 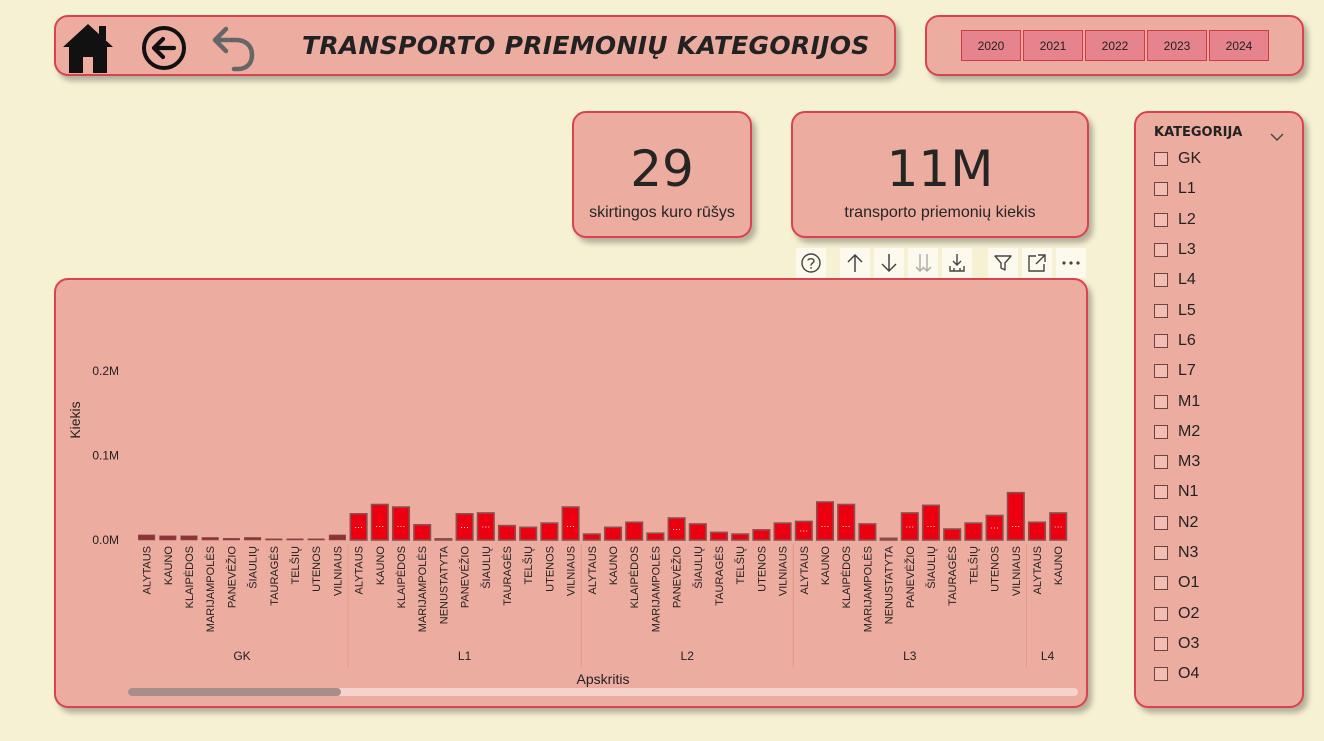 I want to click on bar-data-label: ···, so click(x=464, y=527).